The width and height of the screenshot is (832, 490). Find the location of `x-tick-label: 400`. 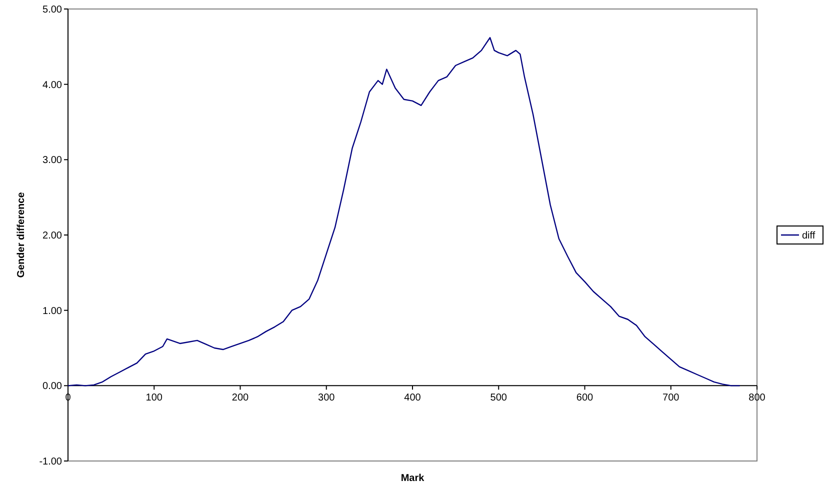

x-tick-label: 400 is located at coordinates (413, 398).